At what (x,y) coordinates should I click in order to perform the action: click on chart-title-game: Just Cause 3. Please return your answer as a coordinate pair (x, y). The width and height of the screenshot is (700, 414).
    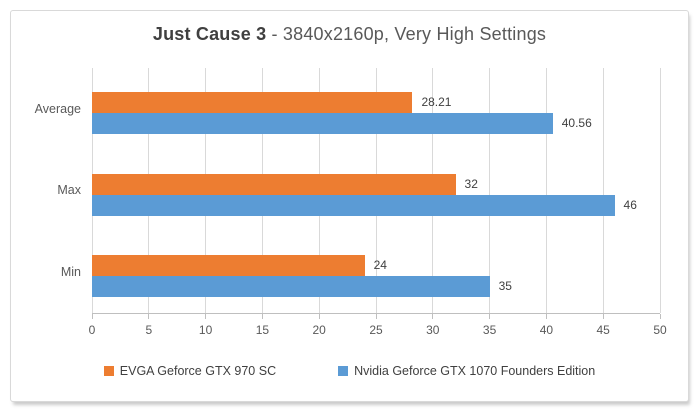
    Looking at the image, I should click on (209, 34).